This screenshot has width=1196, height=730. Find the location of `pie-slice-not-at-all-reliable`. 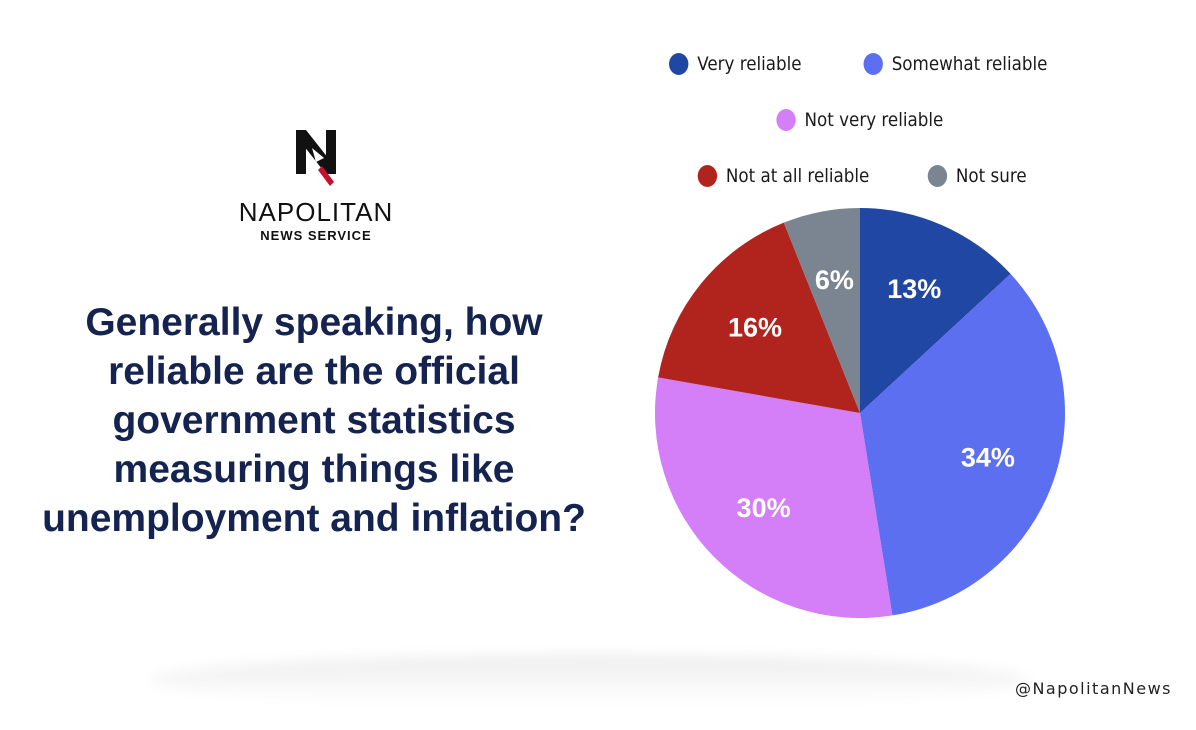

pie-slice-not-at-all-reliable is located at coordinates (759, 317).